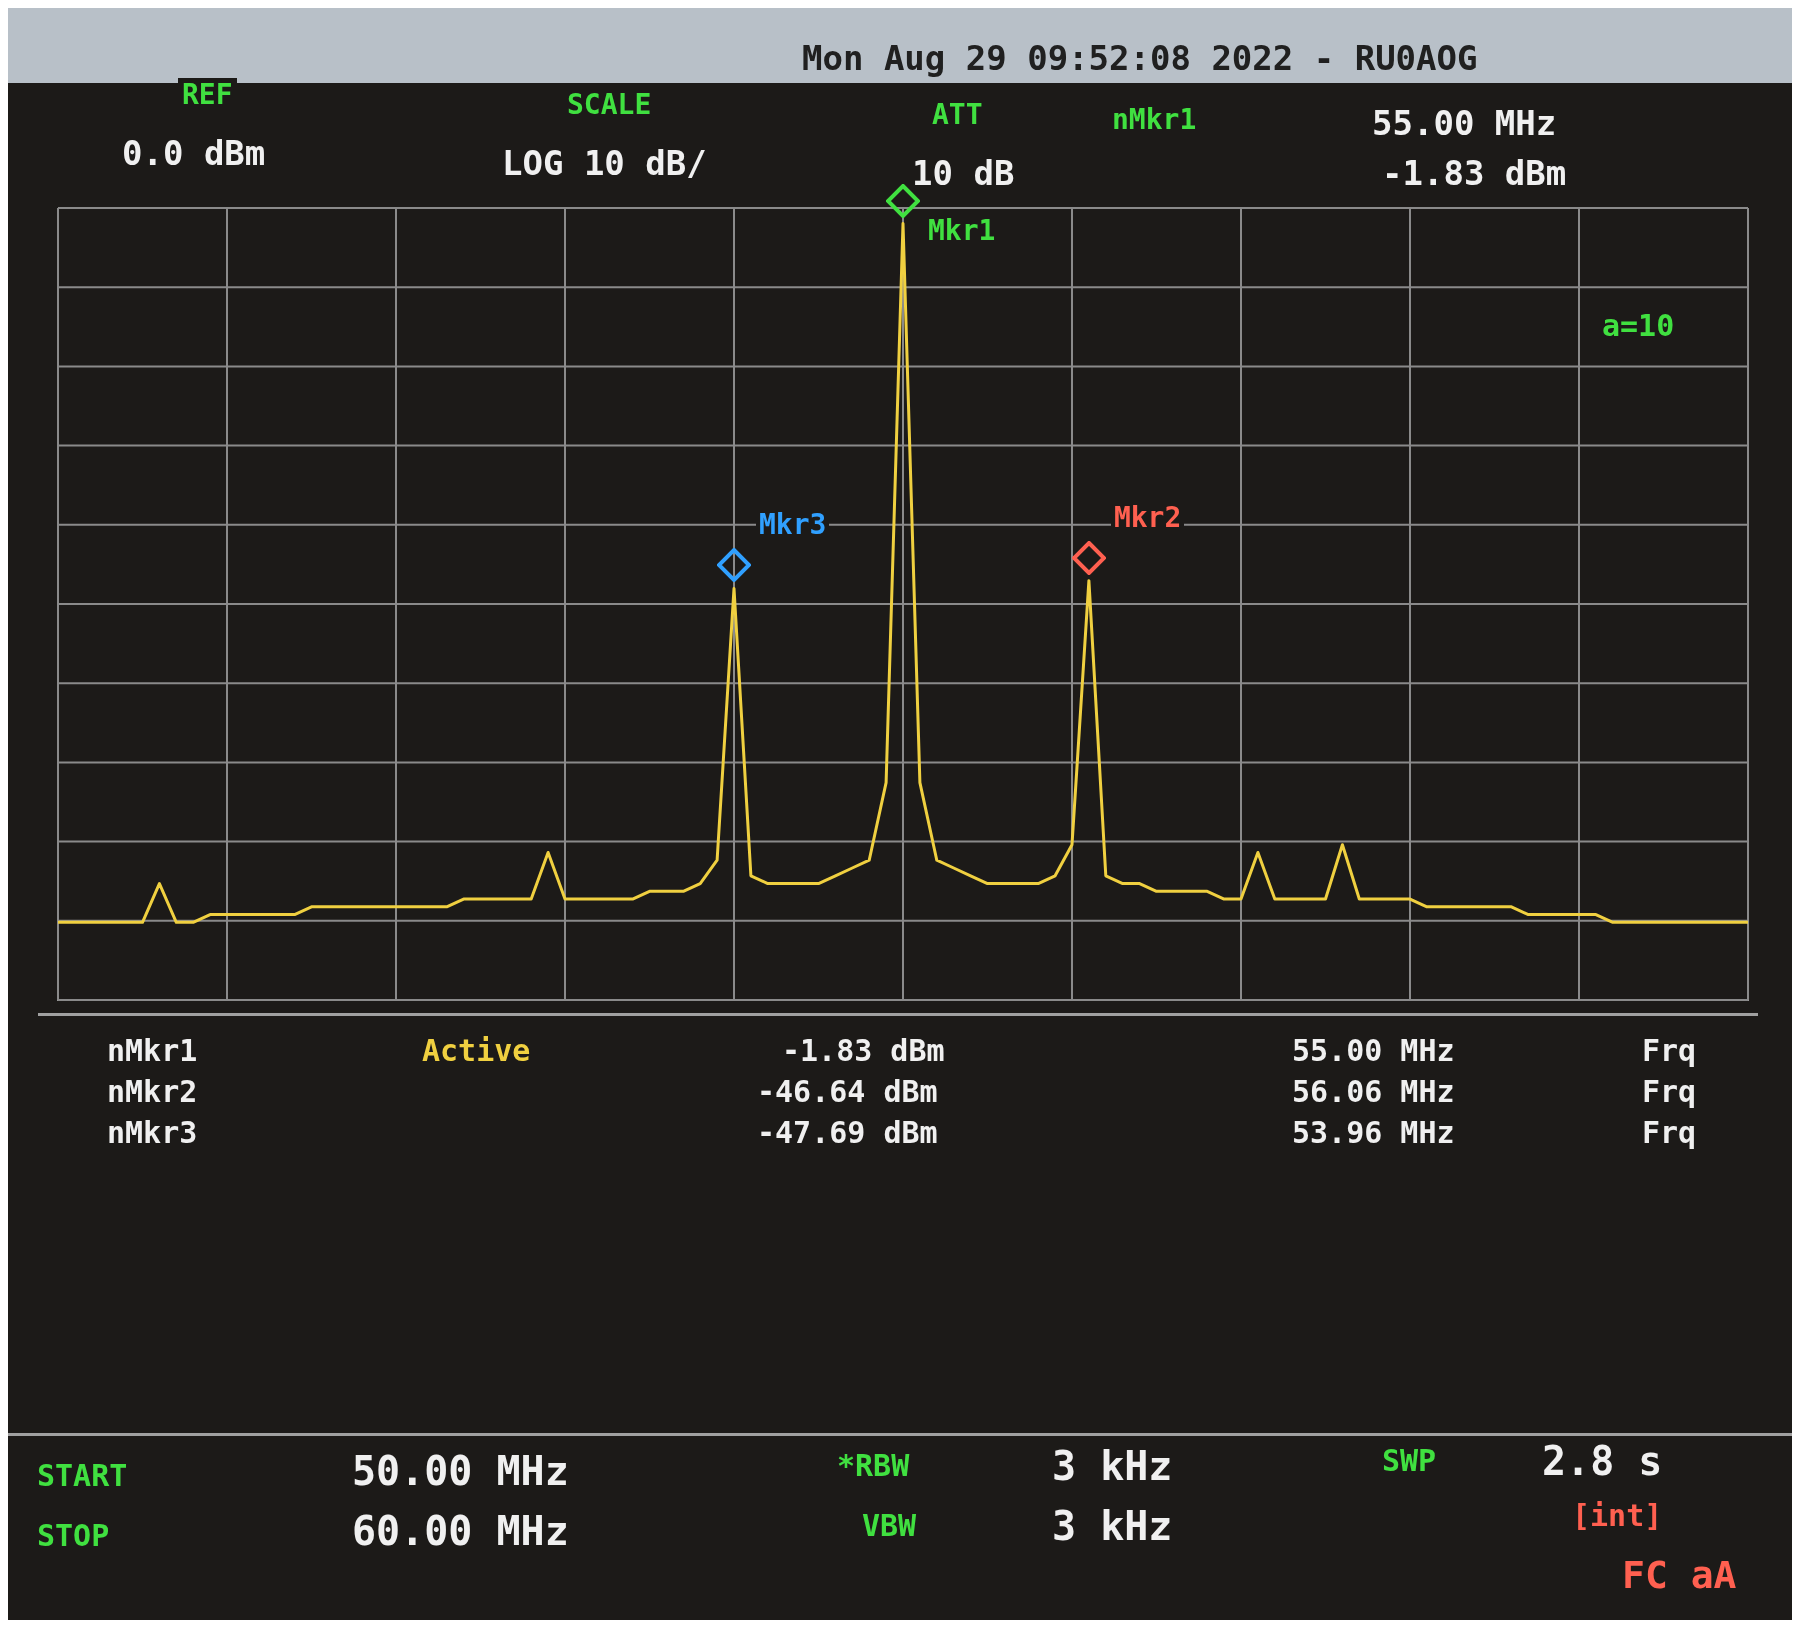 The image size is (1800, 1628). What do you see at coordinates (1638, 325) in the screenshot?
I see `annotation: a=10` at bounding box center [1638, 325].